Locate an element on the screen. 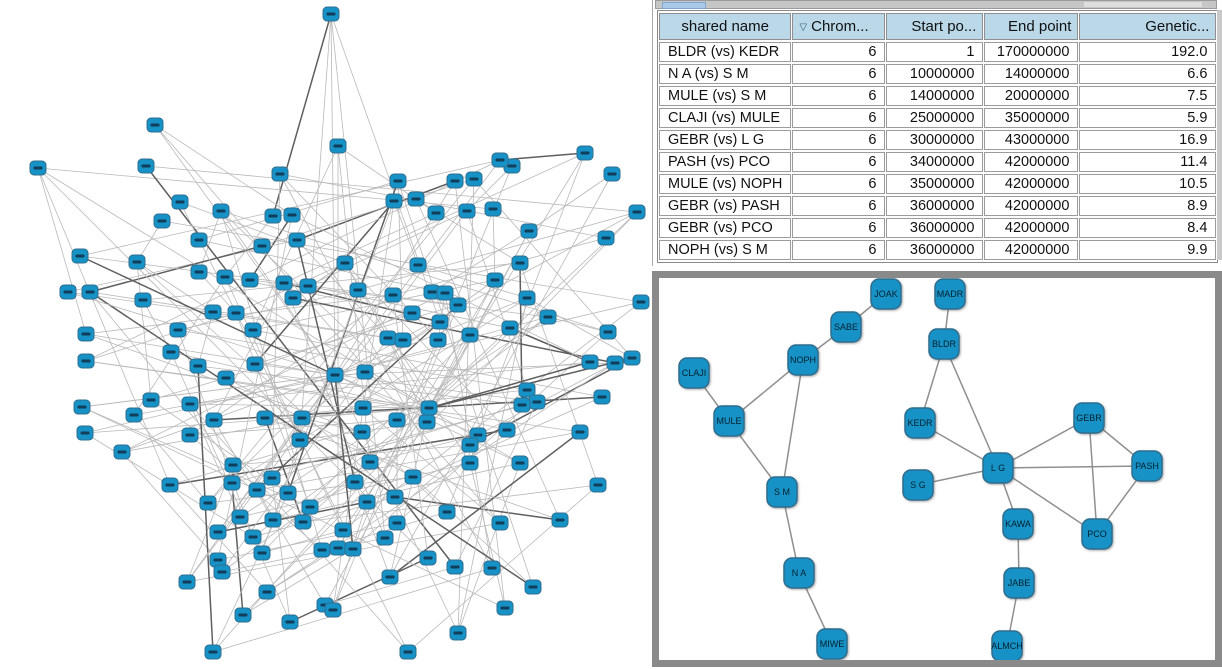 The image size is (1222, 669). table-cell: 1 is located at coordinates (935, 52).